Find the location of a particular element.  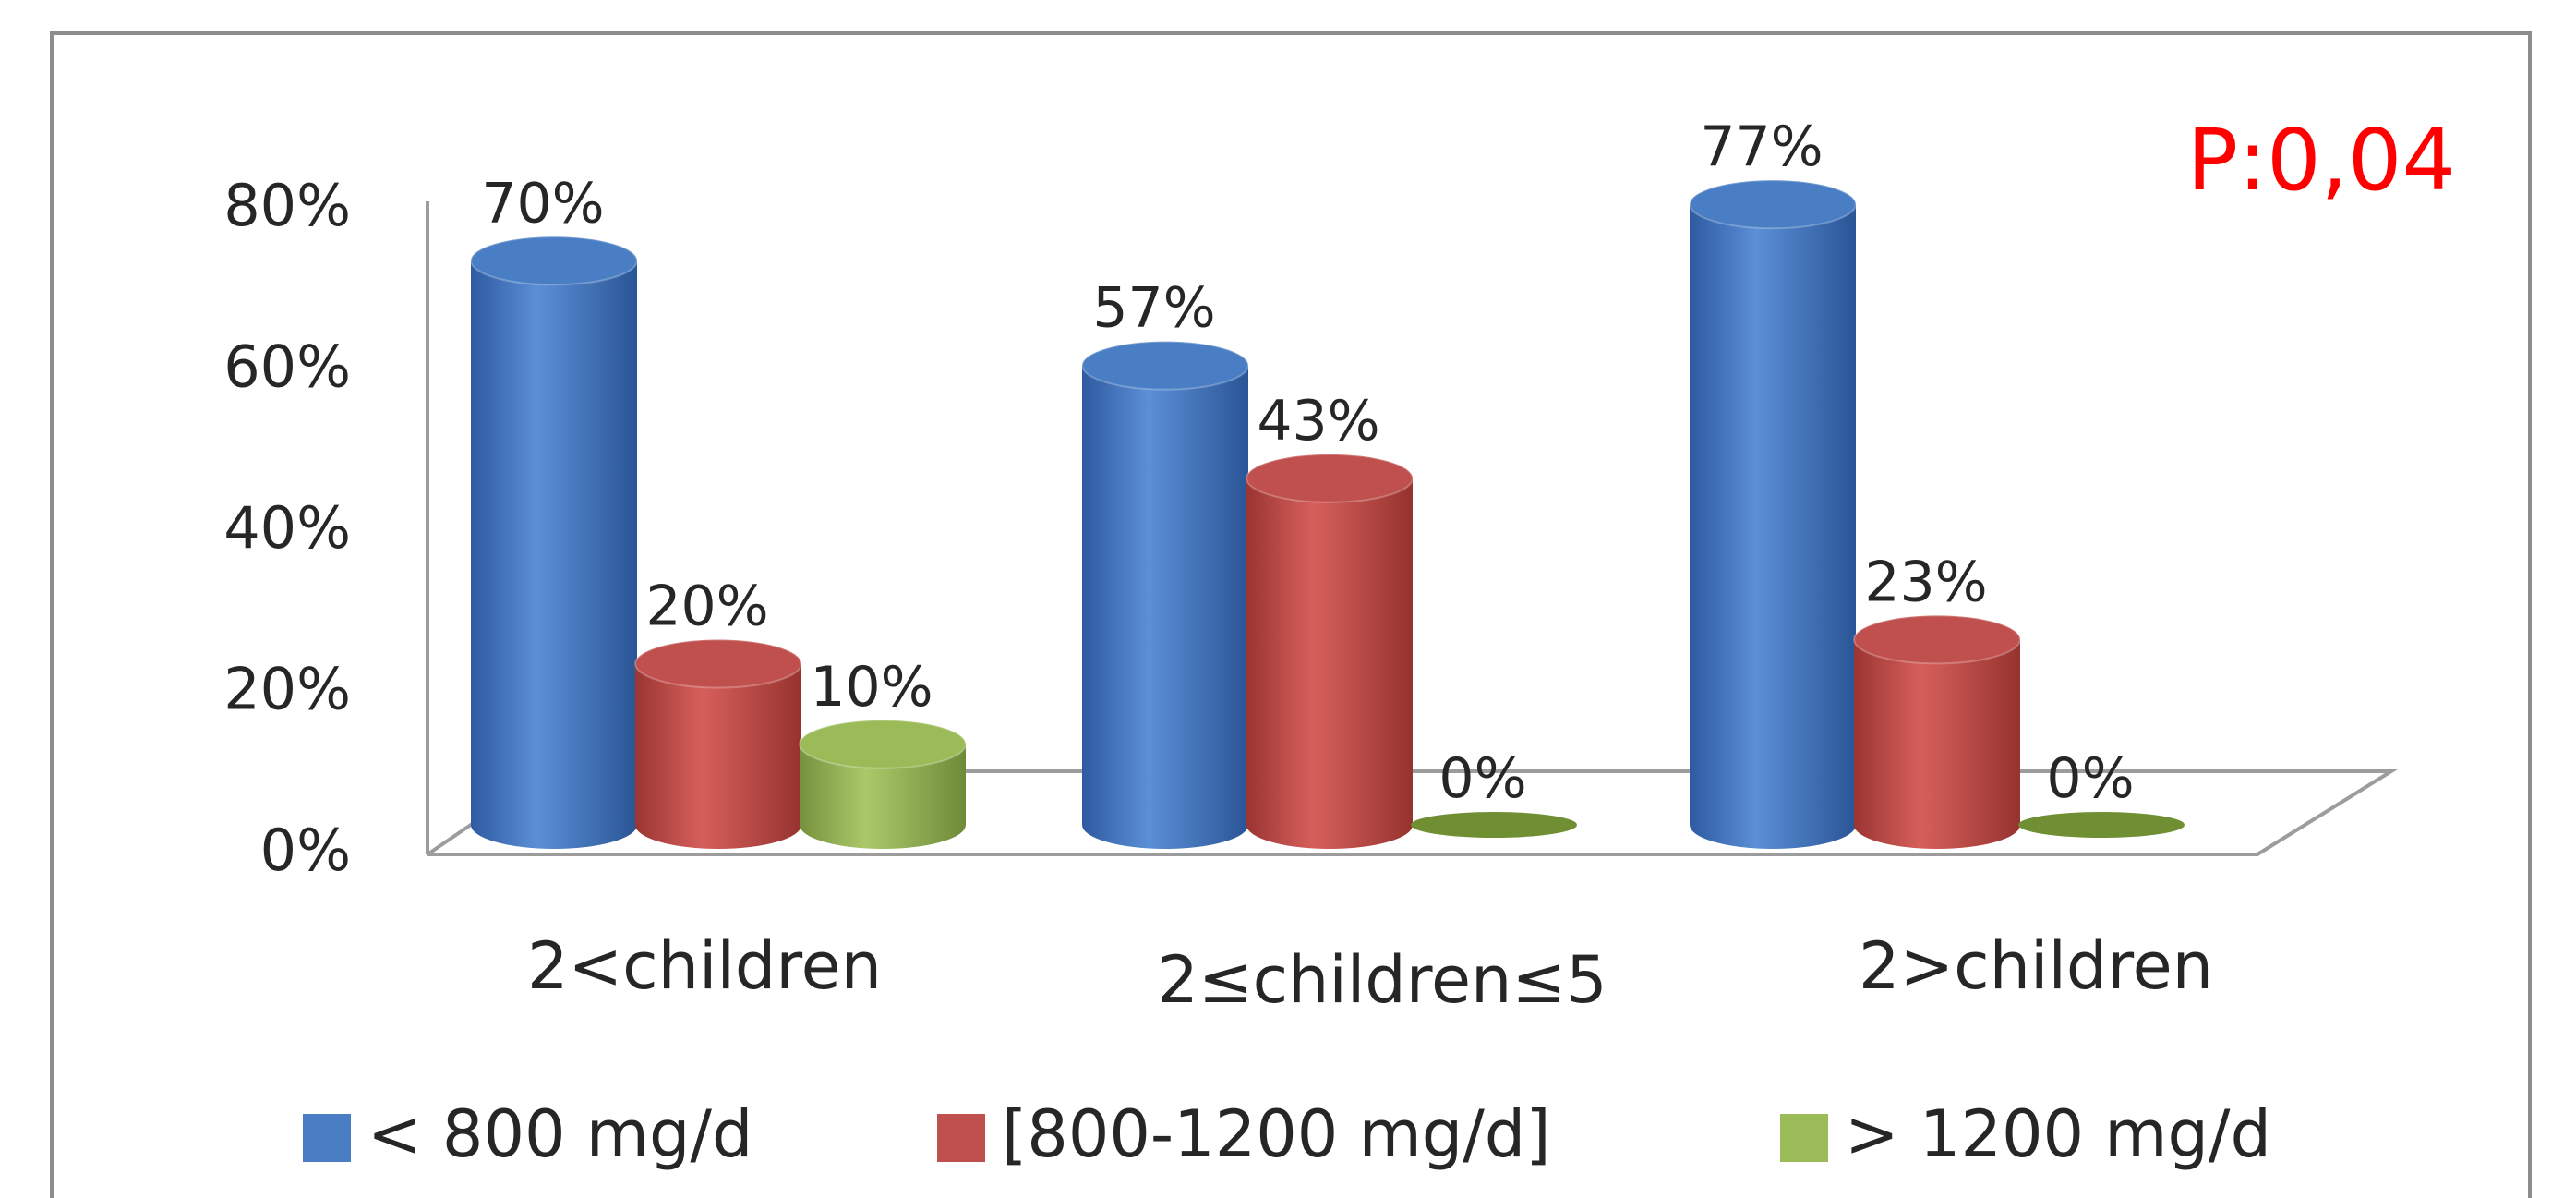

y-tick-label: 0% is located at coordinates (305, 850).